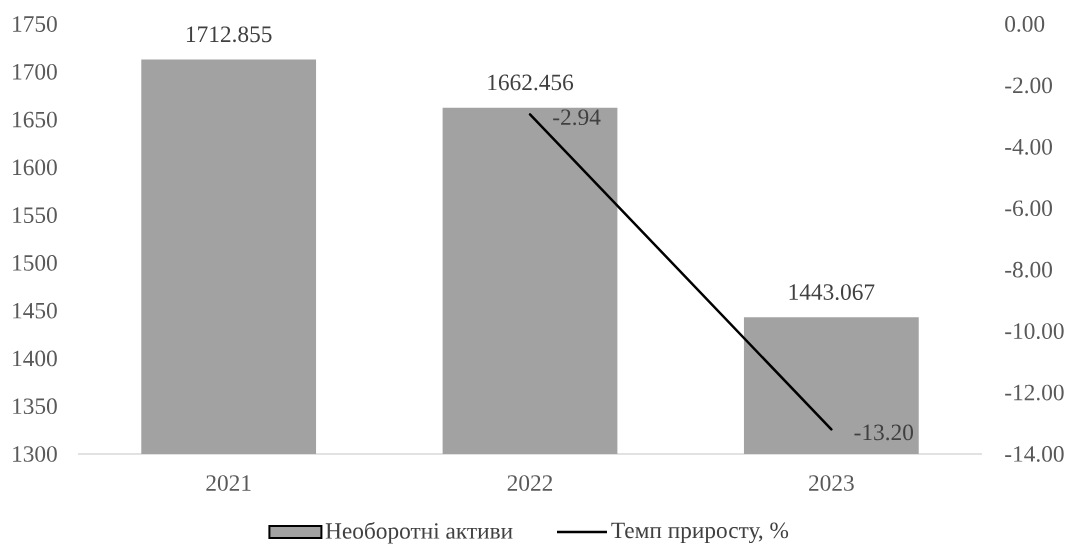 The image size is (1069, 547). I want to click on y-tick-label: 1700, so click(35, 71).